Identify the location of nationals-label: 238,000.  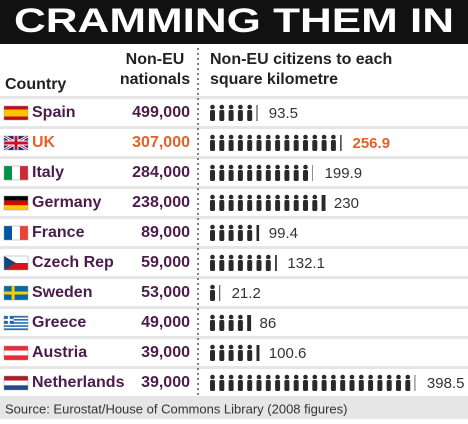
(161, 202).